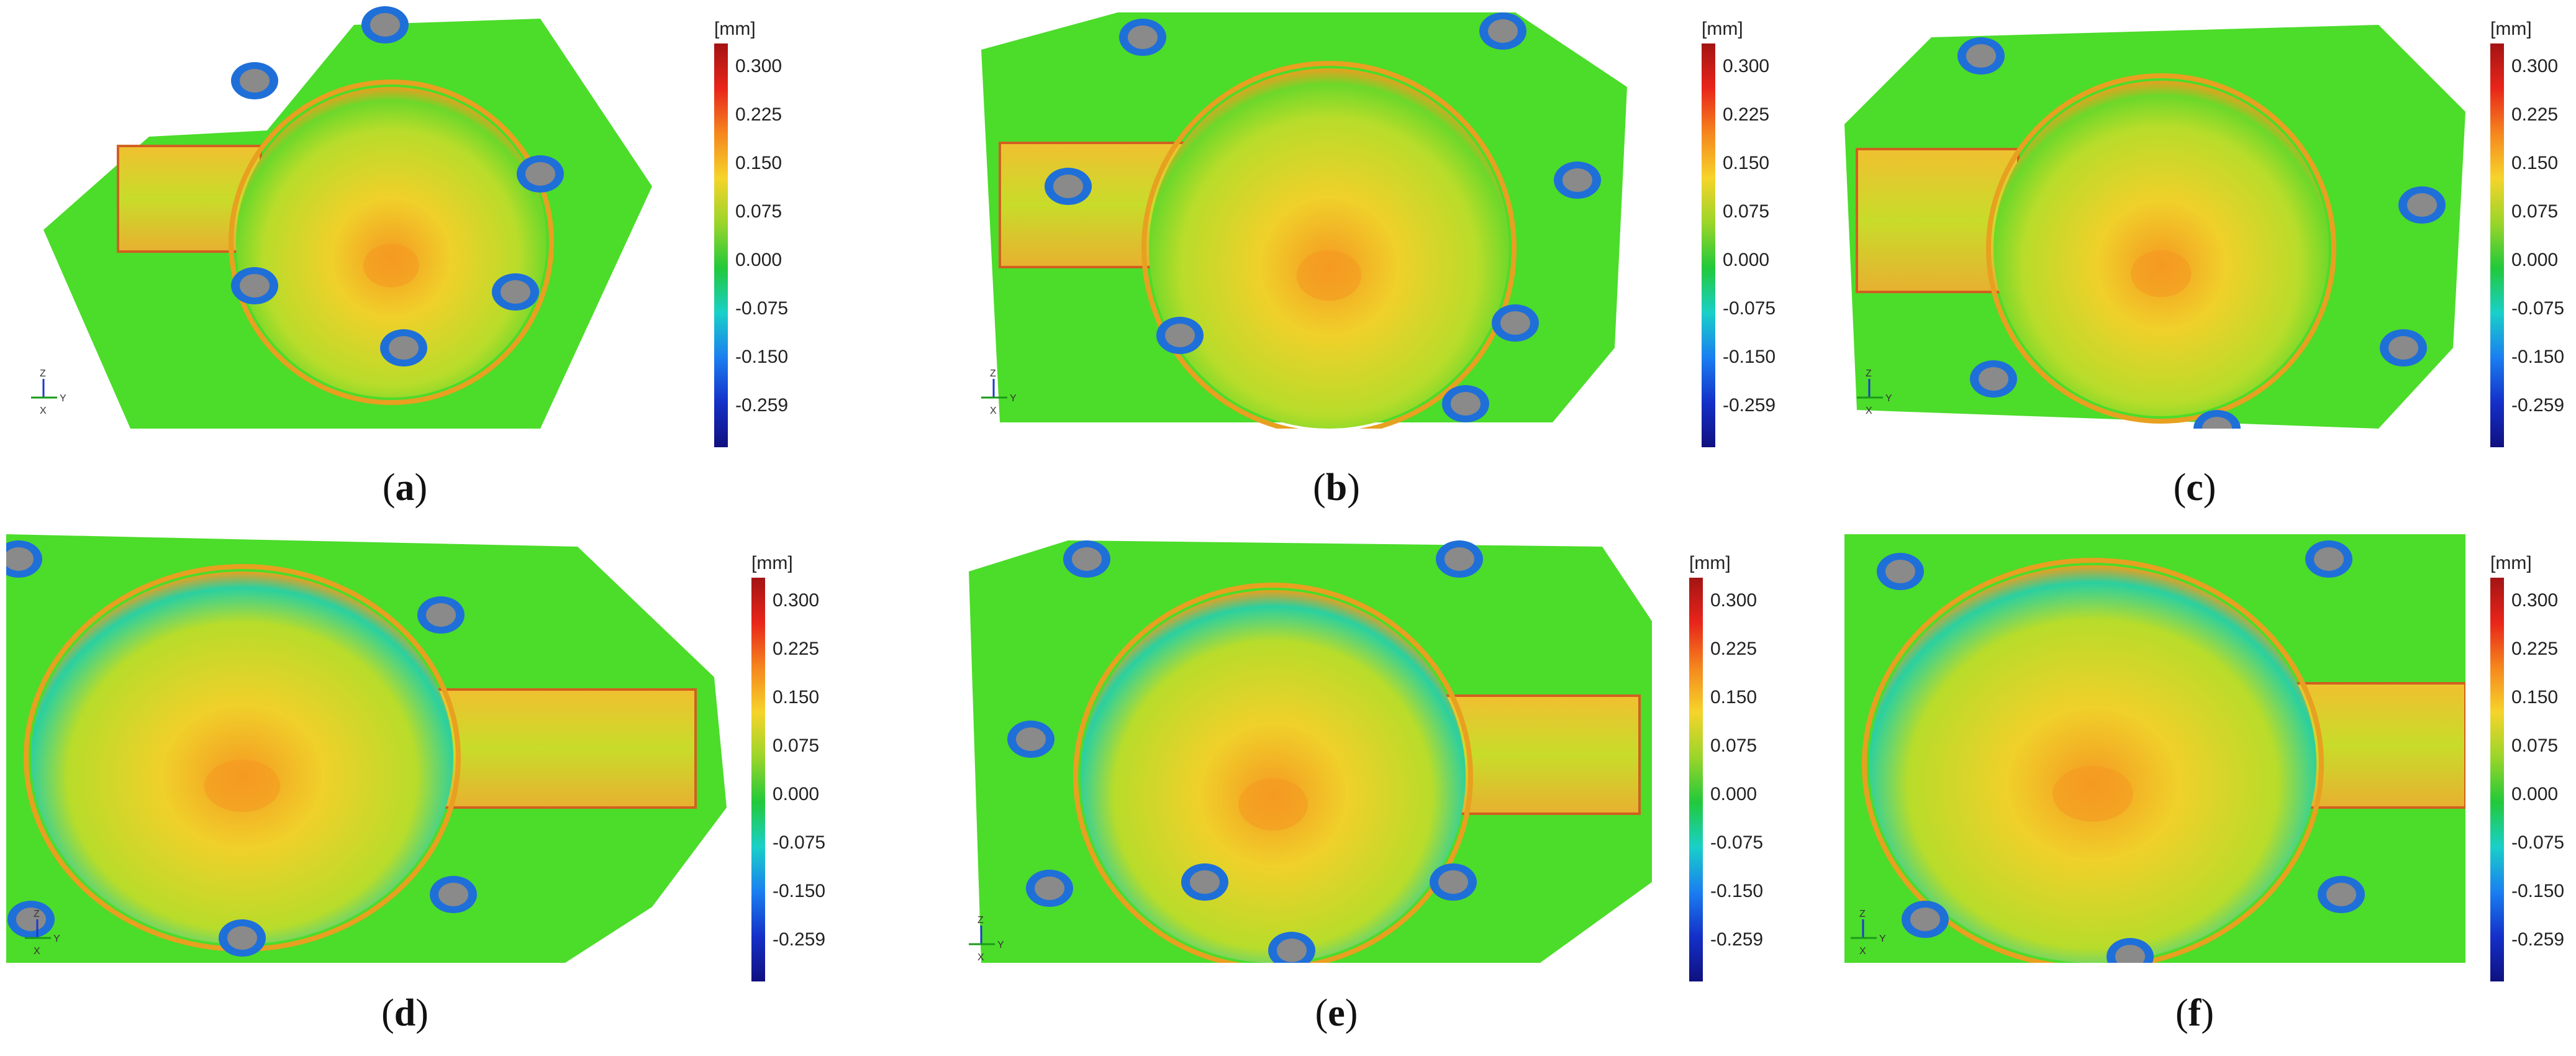 This screenshot has height=1056, width=2576. What do you see at coordinates (405, 1013) in the screenshot?
I see `caption-d: (d)` at bounding box center [405, 1013].